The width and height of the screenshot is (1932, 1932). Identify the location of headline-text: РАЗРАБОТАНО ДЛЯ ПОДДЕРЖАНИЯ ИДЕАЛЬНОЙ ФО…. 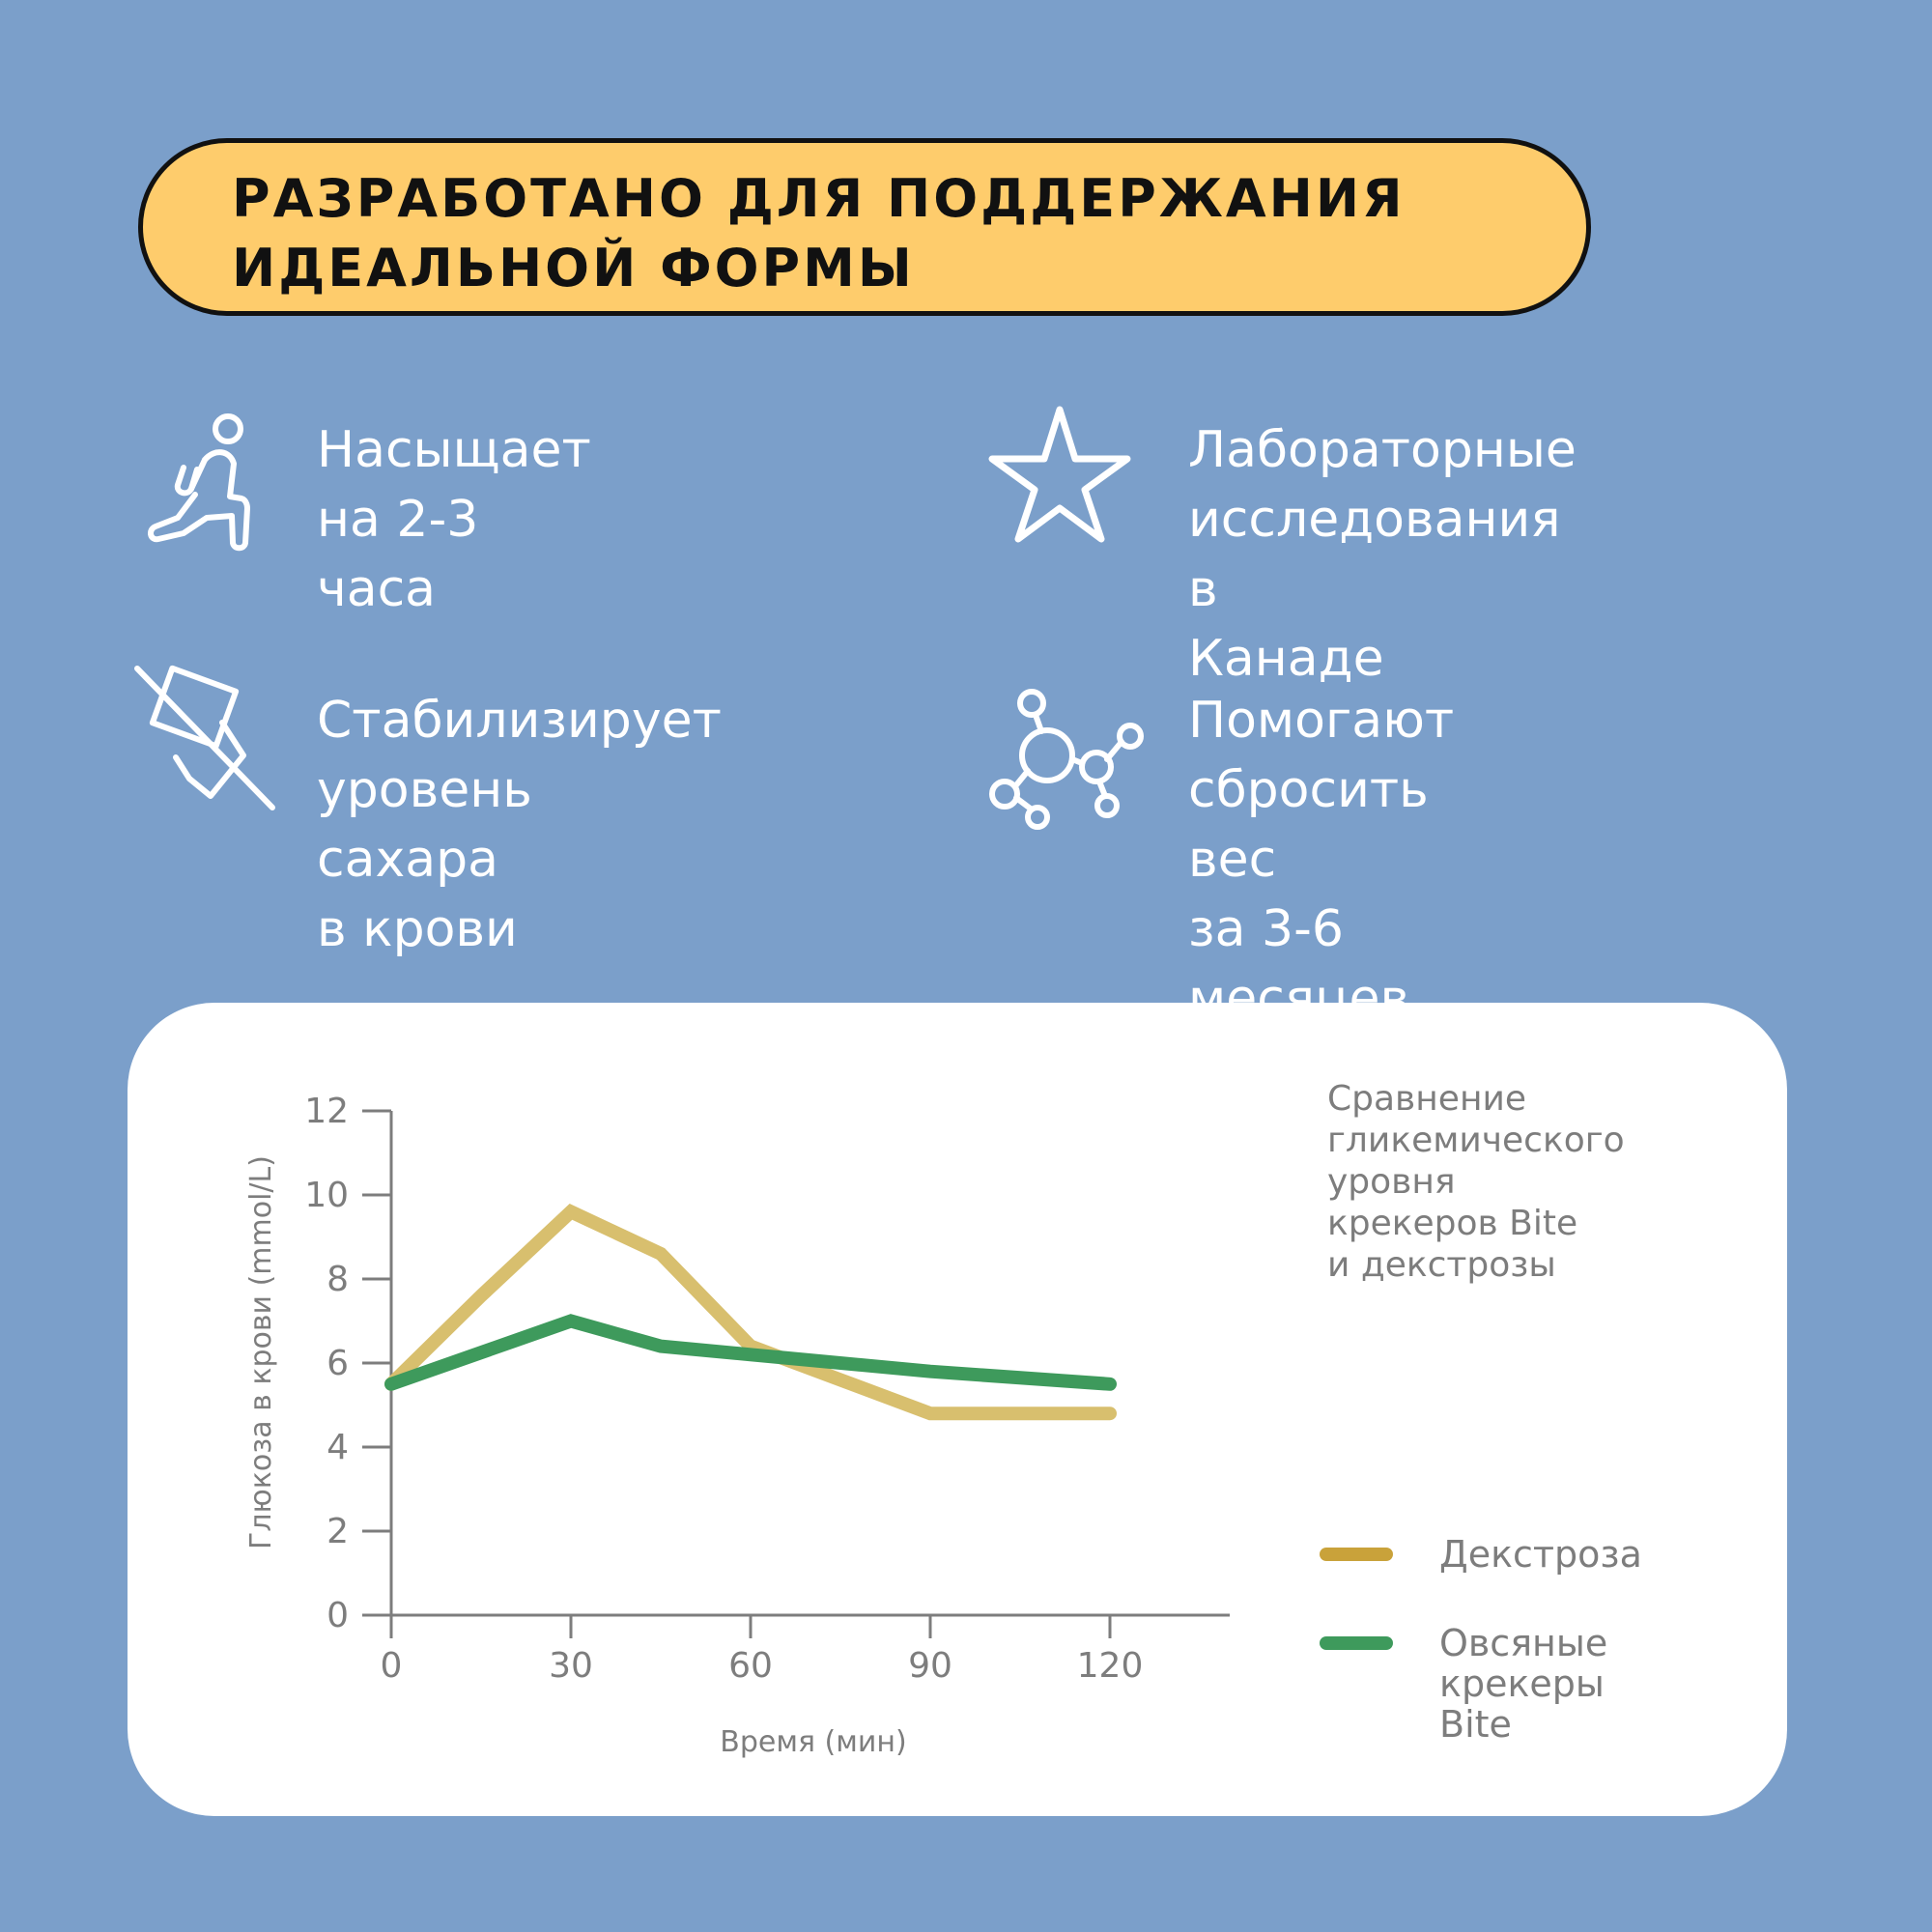
(819, 233).